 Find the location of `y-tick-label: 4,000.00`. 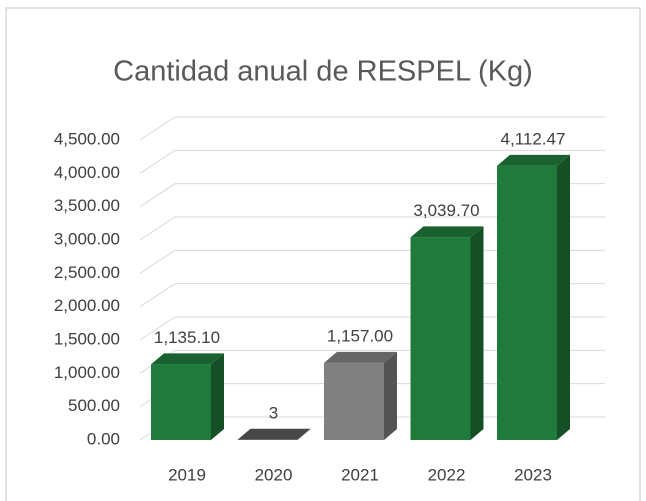

y-tick-label: 4,000.00 is located at coordinates (87, 172).